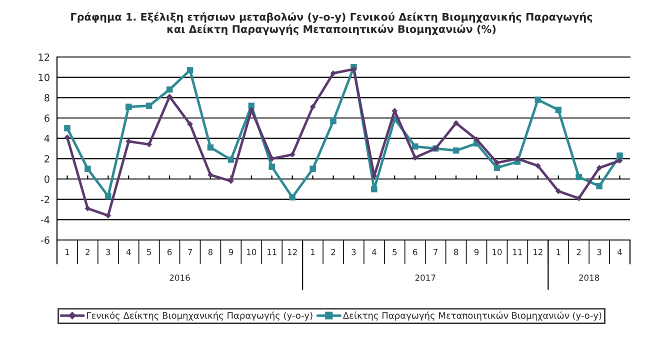  Describe the element at coordinates (47, 98) in the screenshot. I see `y-tick-label: 8` at that location.